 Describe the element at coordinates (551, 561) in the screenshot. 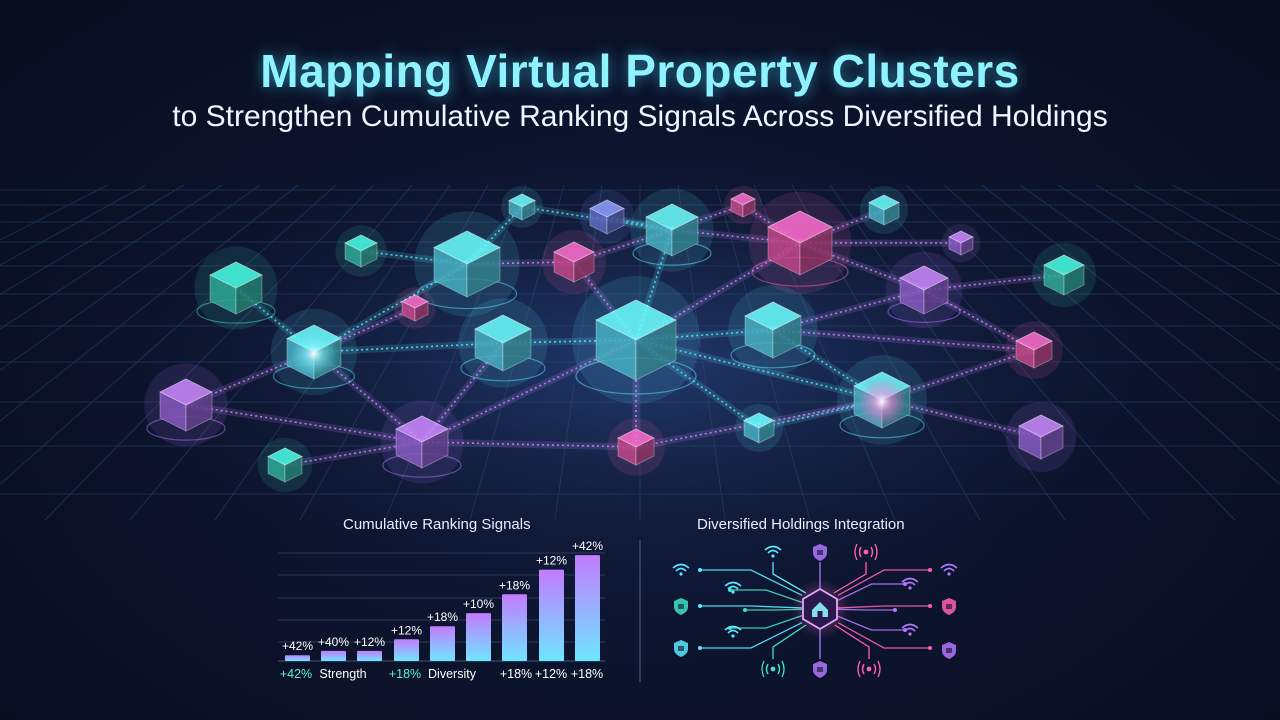

I see `ranking-bar-label: +12%` at that location.